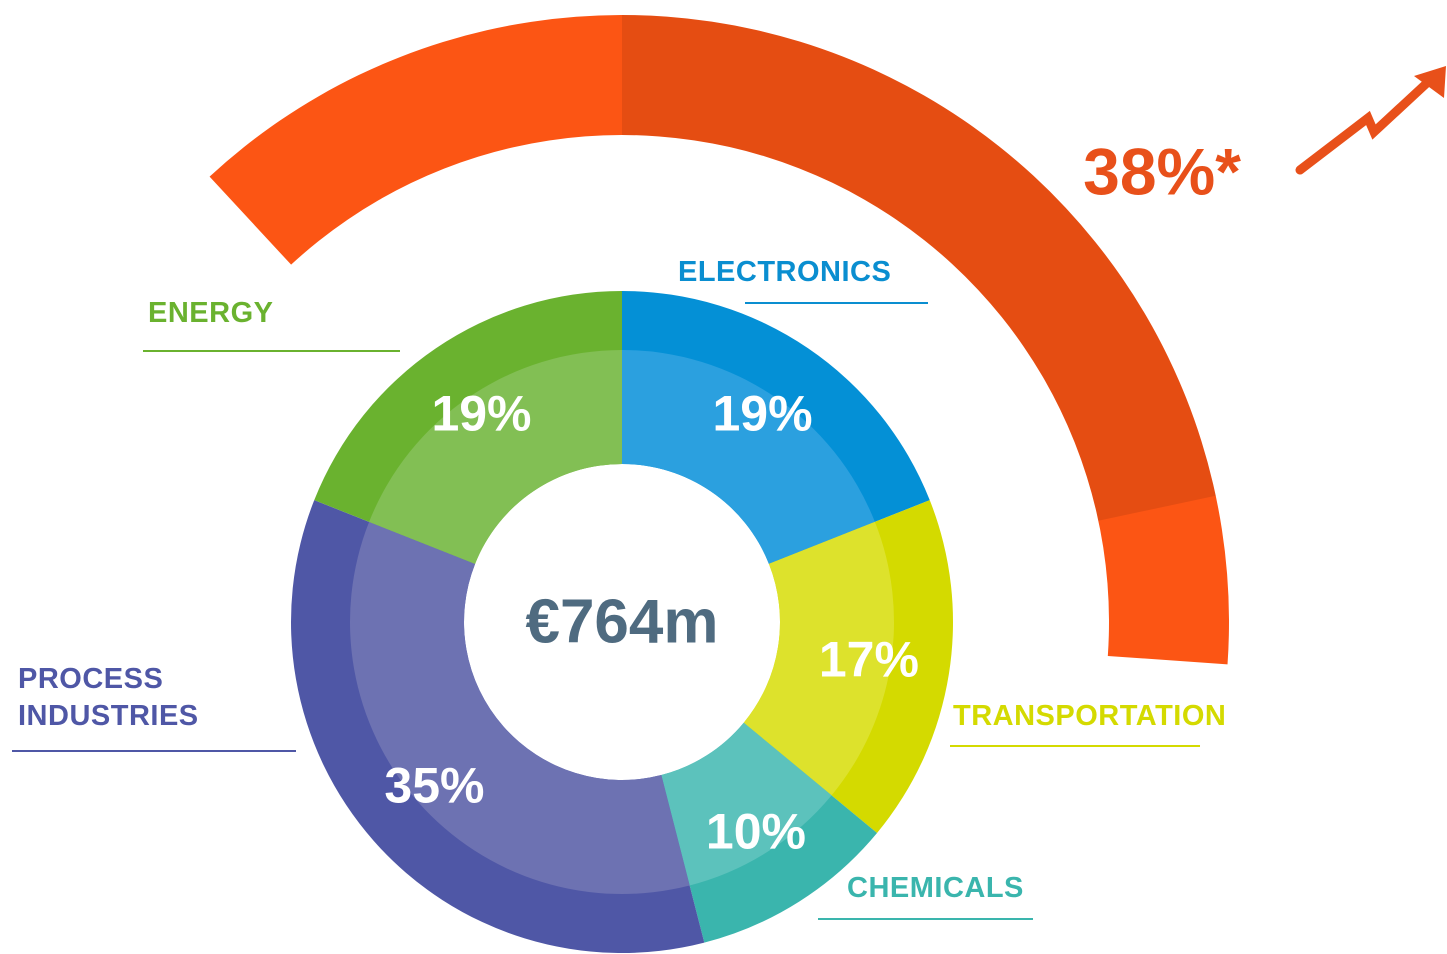 The image size is (1447, 954). What do you see at coordinates (211, 313) in the screenshot?
I see `category-label: ENERGY` at bounding box center [211, 313].